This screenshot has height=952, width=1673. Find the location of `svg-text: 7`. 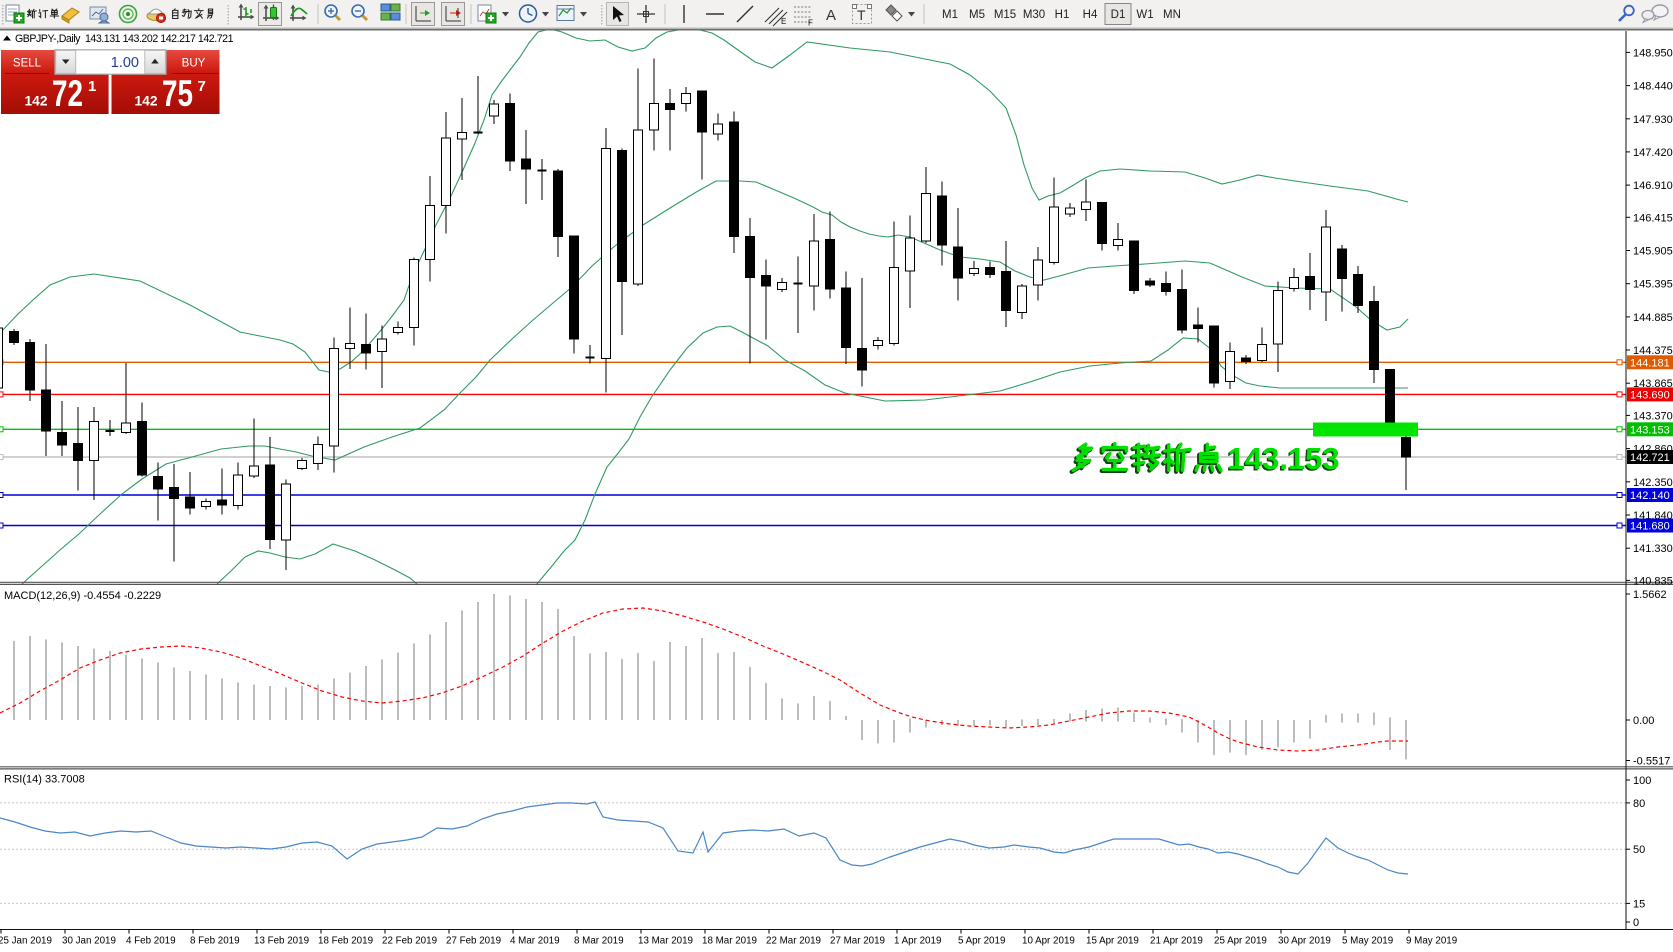

svg-text: 7 is located at coordinates (202, 86).